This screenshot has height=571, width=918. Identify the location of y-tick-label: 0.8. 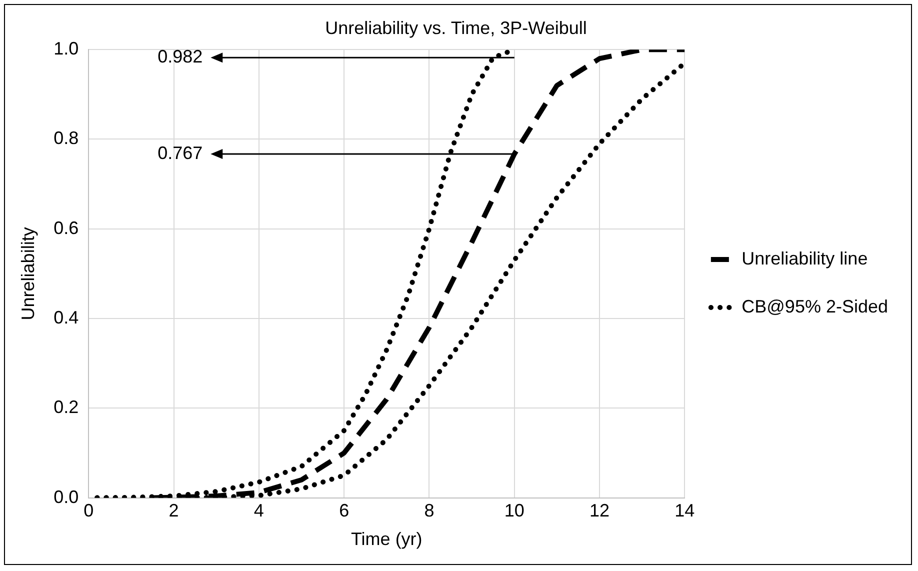
(66, 138).